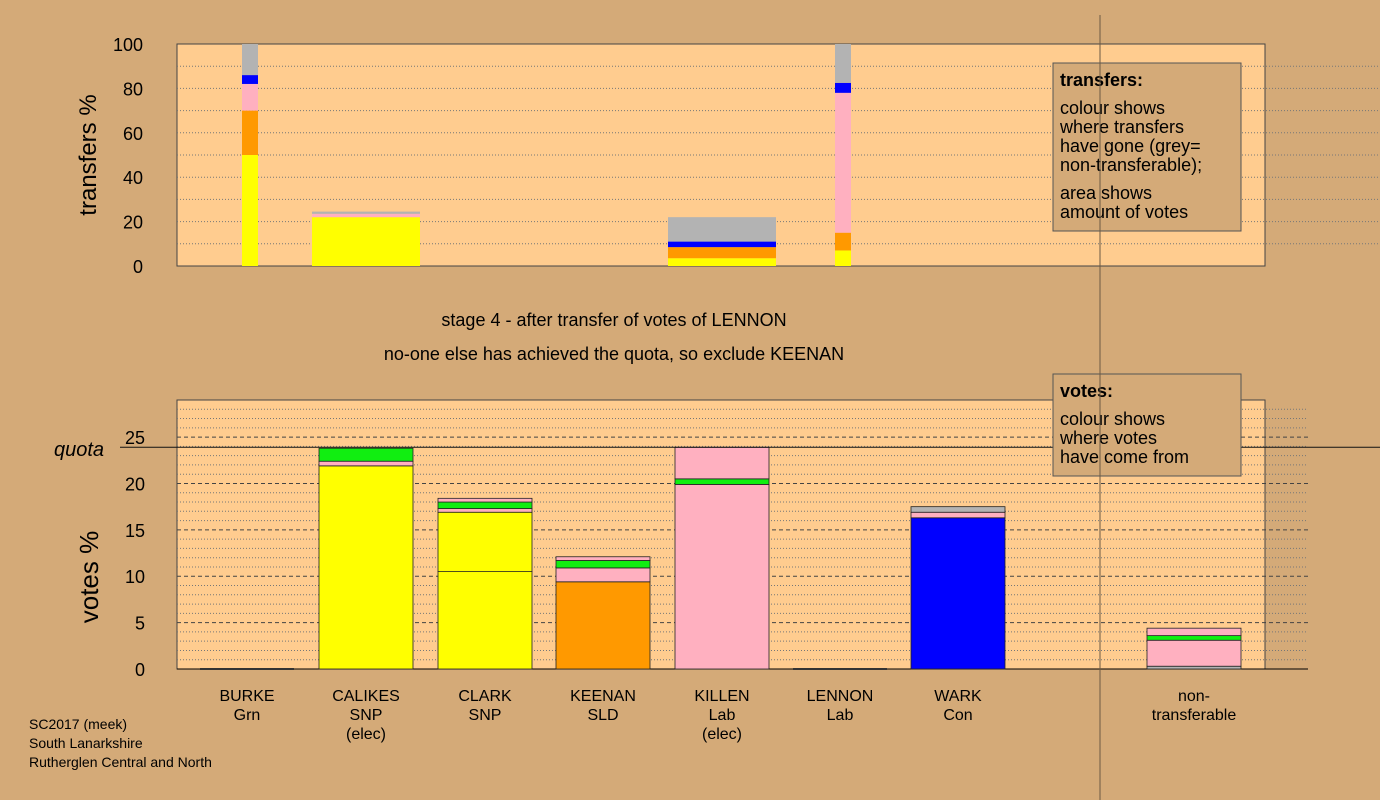 The image size is (1380, 800). What do you see at coordinates (546, 155) in the screenshot?
I see `transfers-bars` at bounding box center [546, 155].